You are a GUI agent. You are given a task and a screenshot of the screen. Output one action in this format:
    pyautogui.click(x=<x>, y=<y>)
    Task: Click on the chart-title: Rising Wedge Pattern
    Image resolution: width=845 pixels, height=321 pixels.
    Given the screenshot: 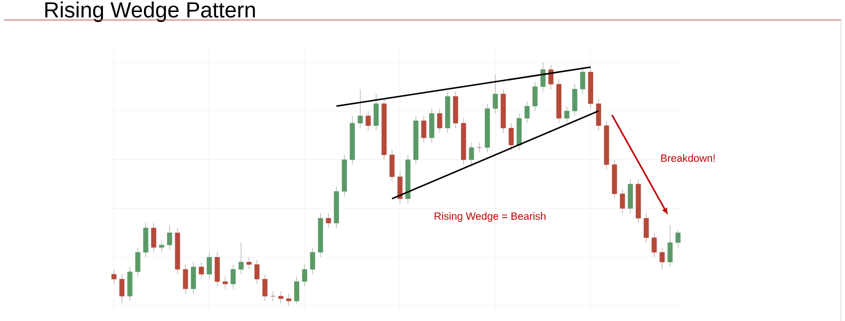 What is the action you would take?
    pyautogui.click(x=150, y=12)
    